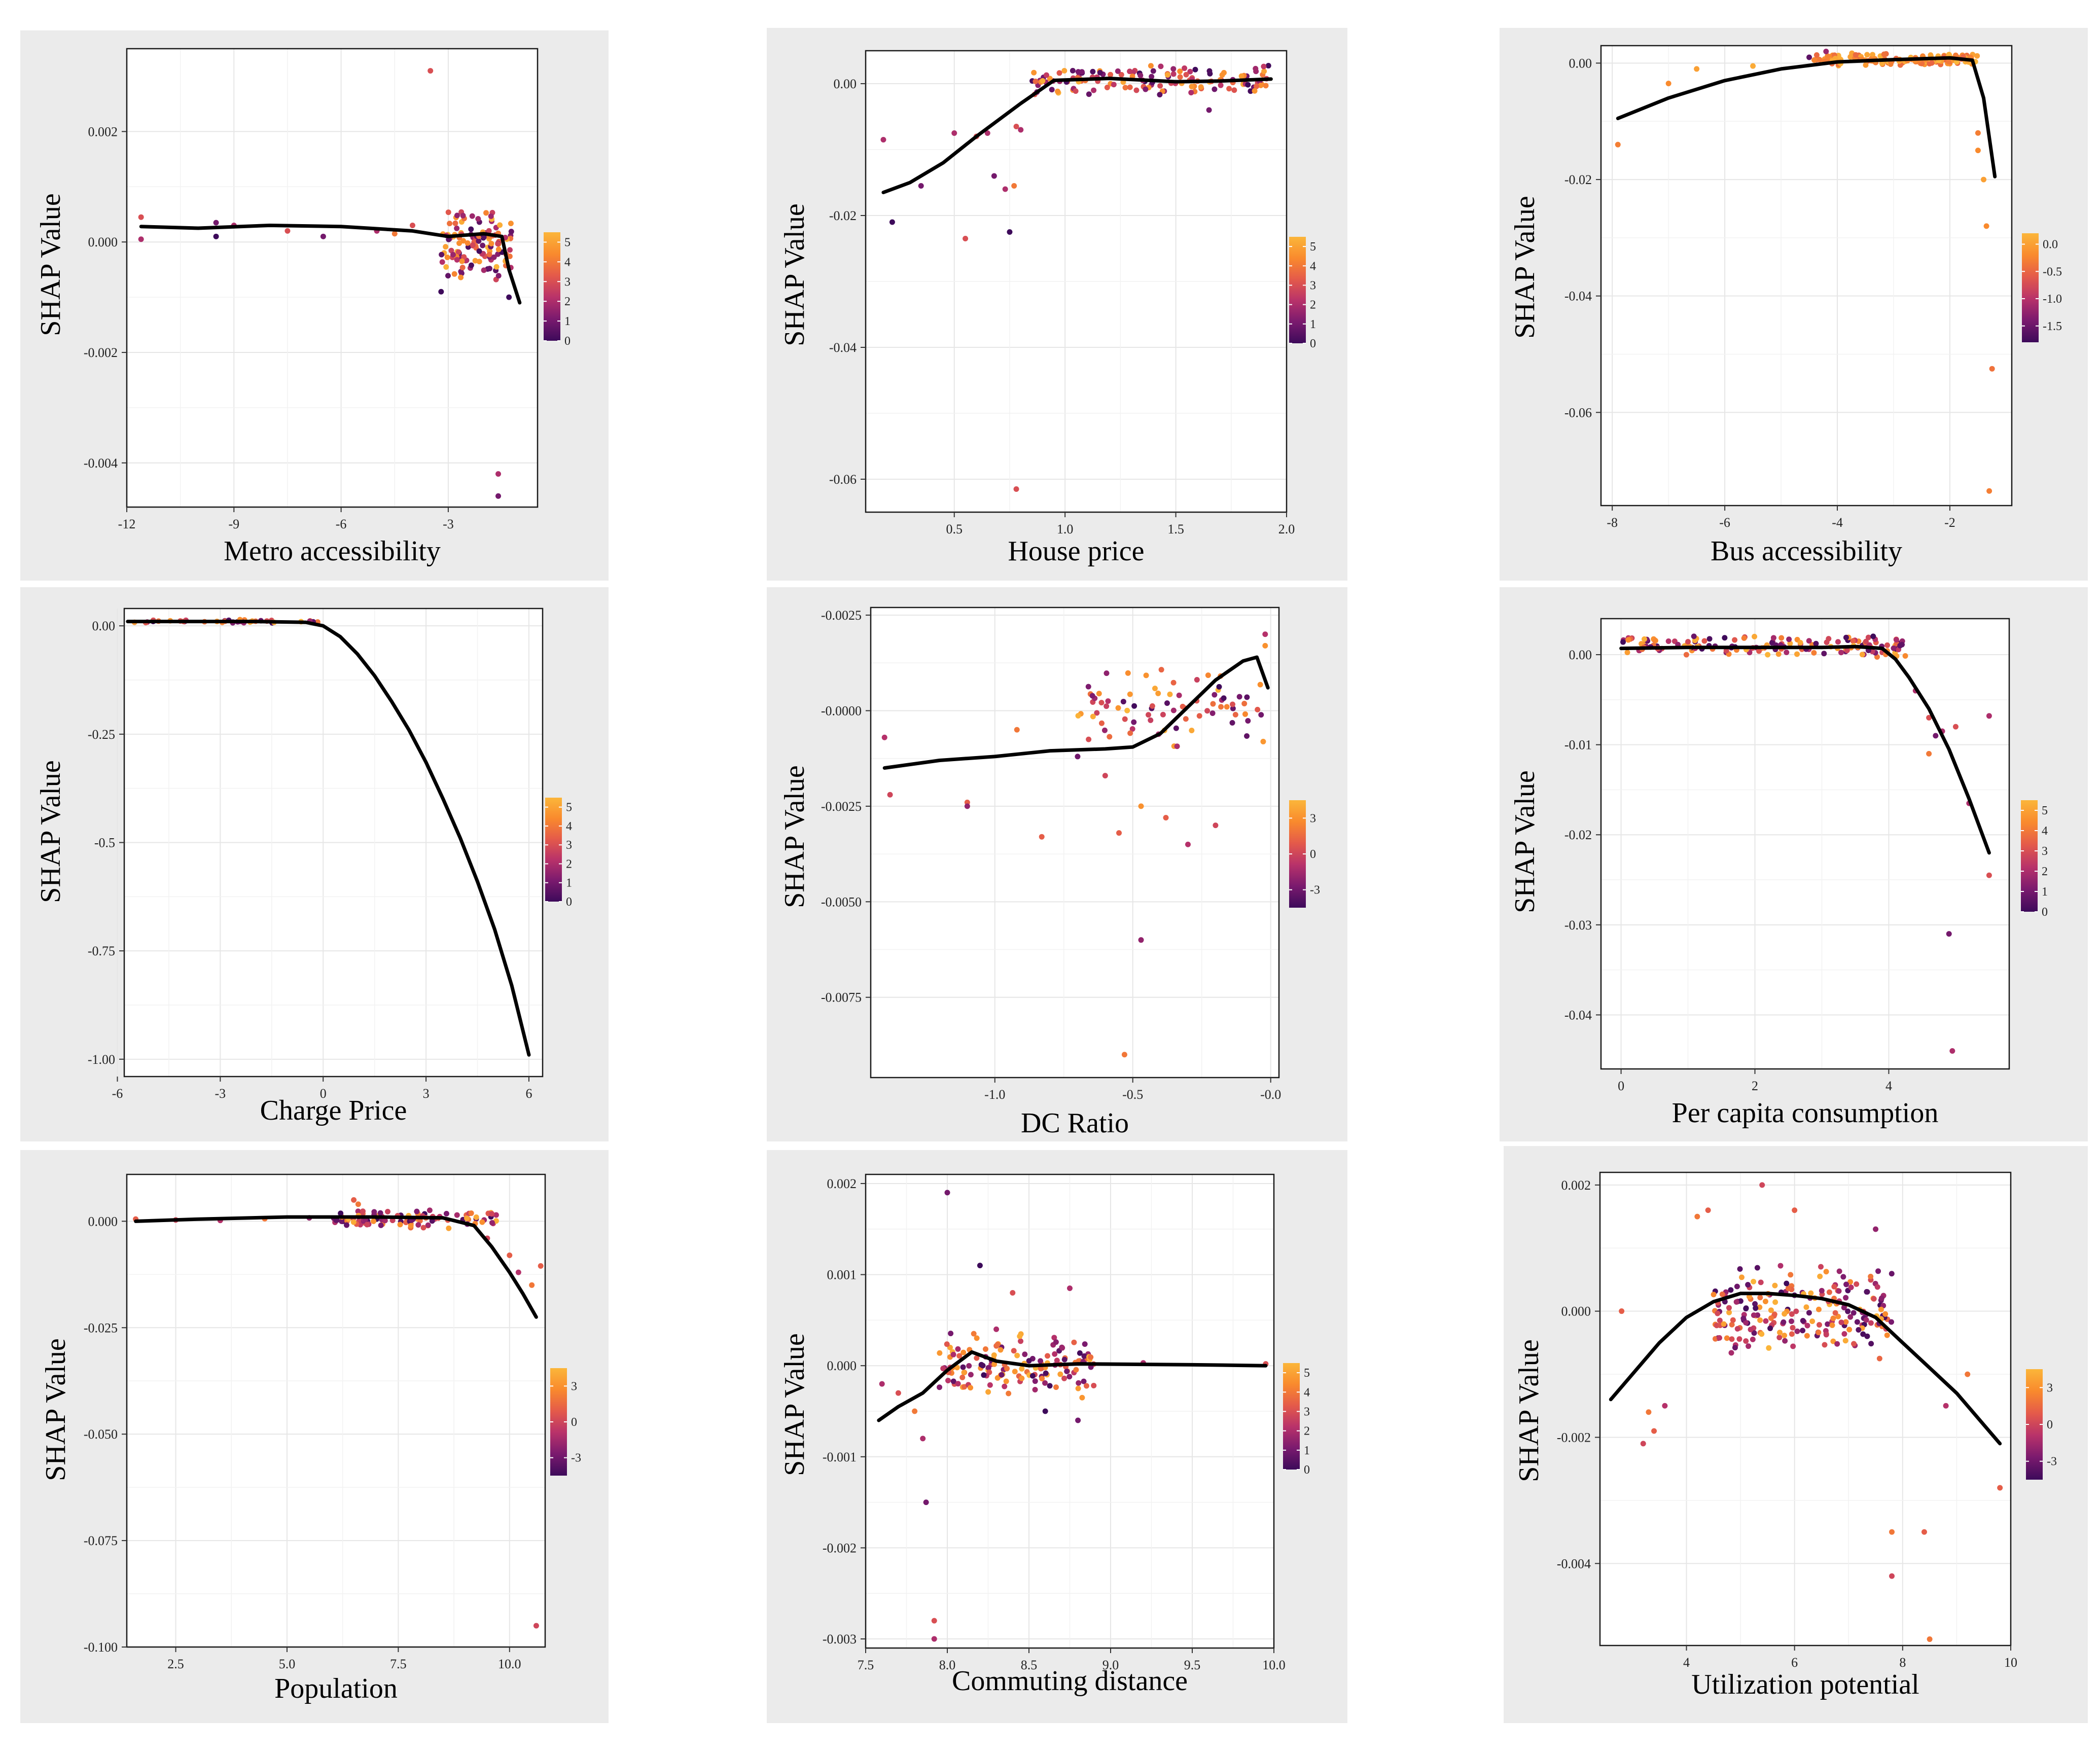  Describe the element at coordinates (1313, 818) in the screenshot. I see `legend-tick-label: 3` at that location.